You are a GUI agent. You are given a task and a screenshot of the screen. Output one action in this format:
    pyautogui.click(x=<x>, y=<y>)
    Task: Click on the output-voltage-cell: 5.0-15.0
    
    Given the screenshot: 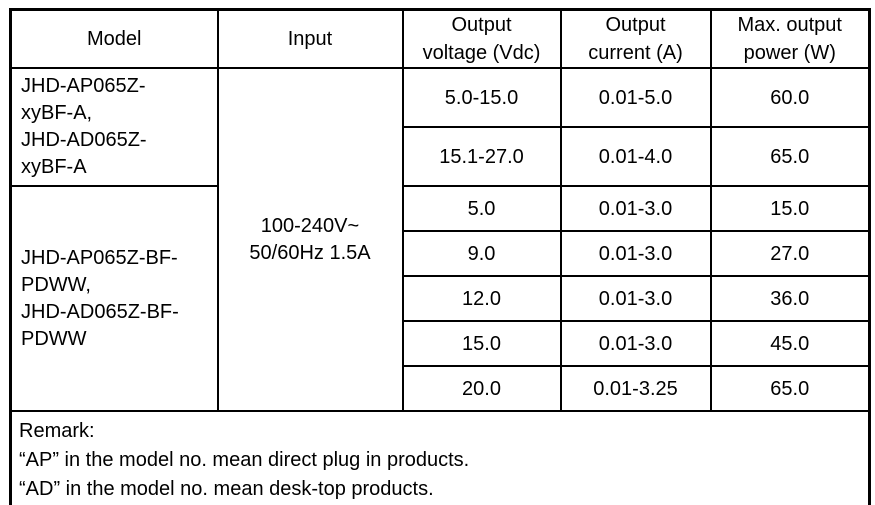 What is the action you would take?
    pyautogui.click(x=481, y=97)
    